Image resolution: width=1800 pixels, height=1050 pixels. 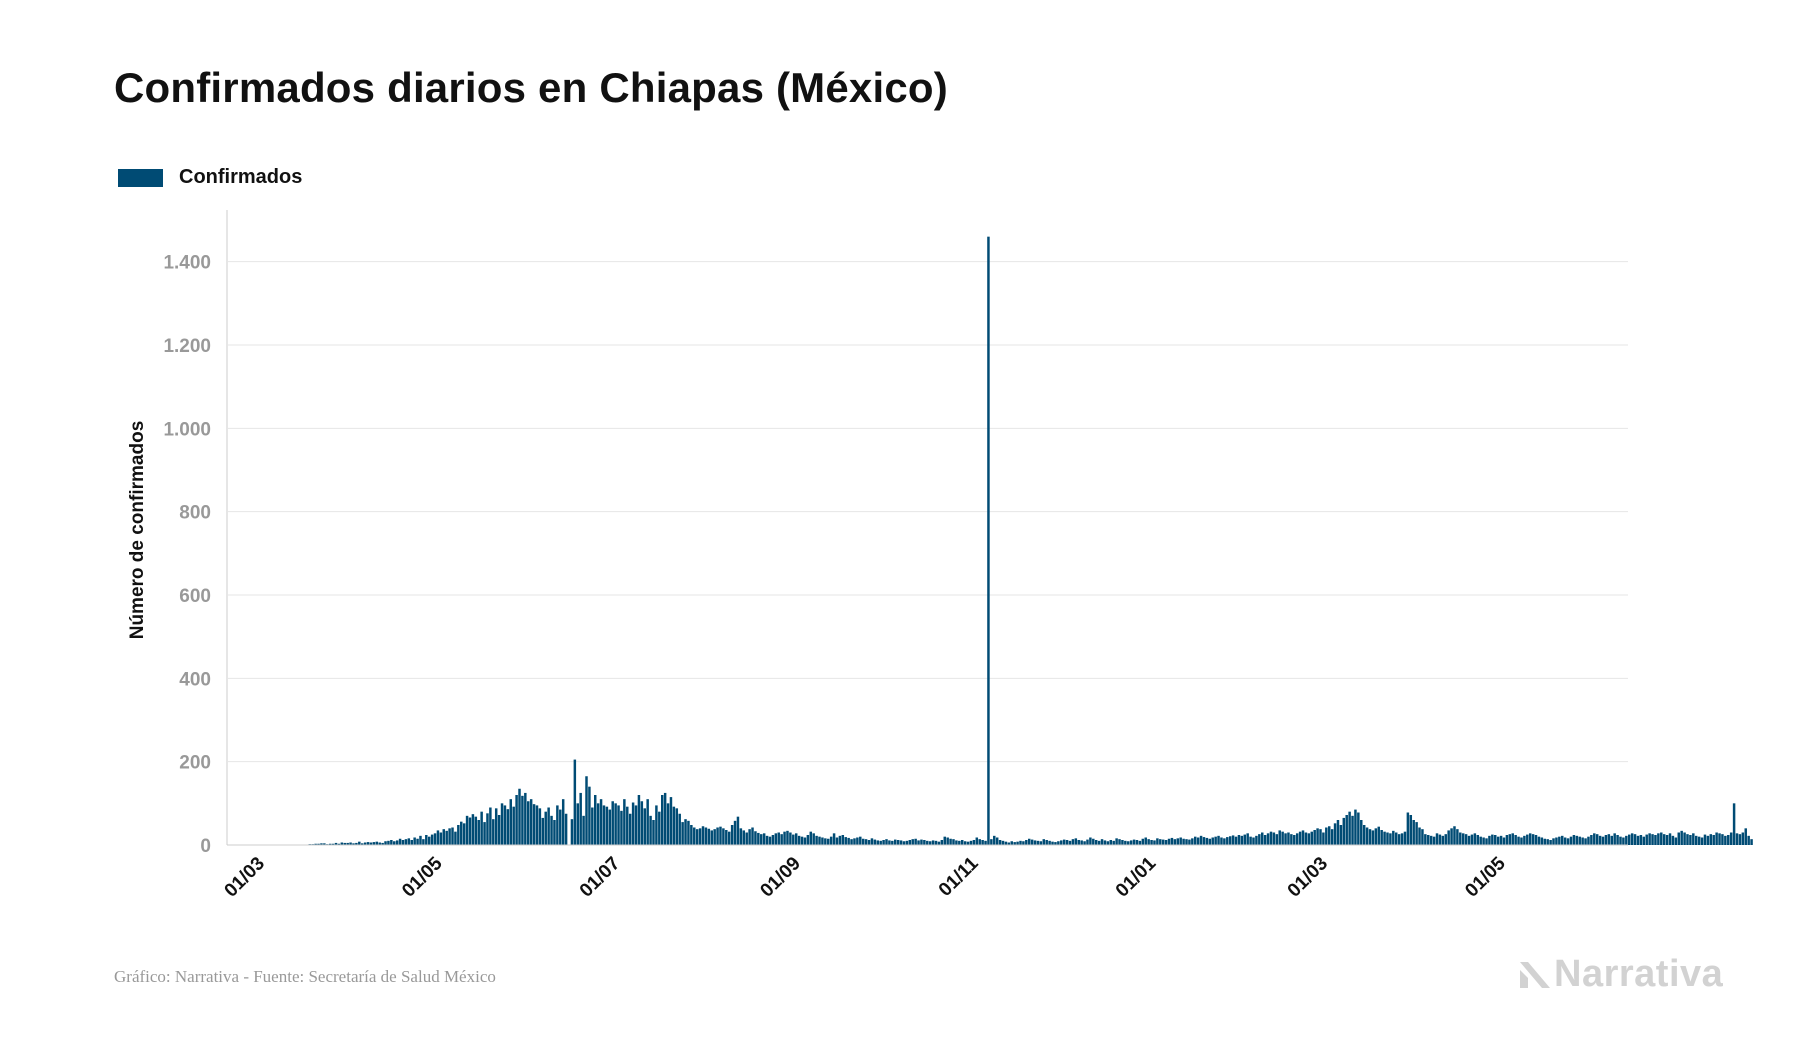 I want to click on x-tick-label: 01/09, so click(x=780, y=877).